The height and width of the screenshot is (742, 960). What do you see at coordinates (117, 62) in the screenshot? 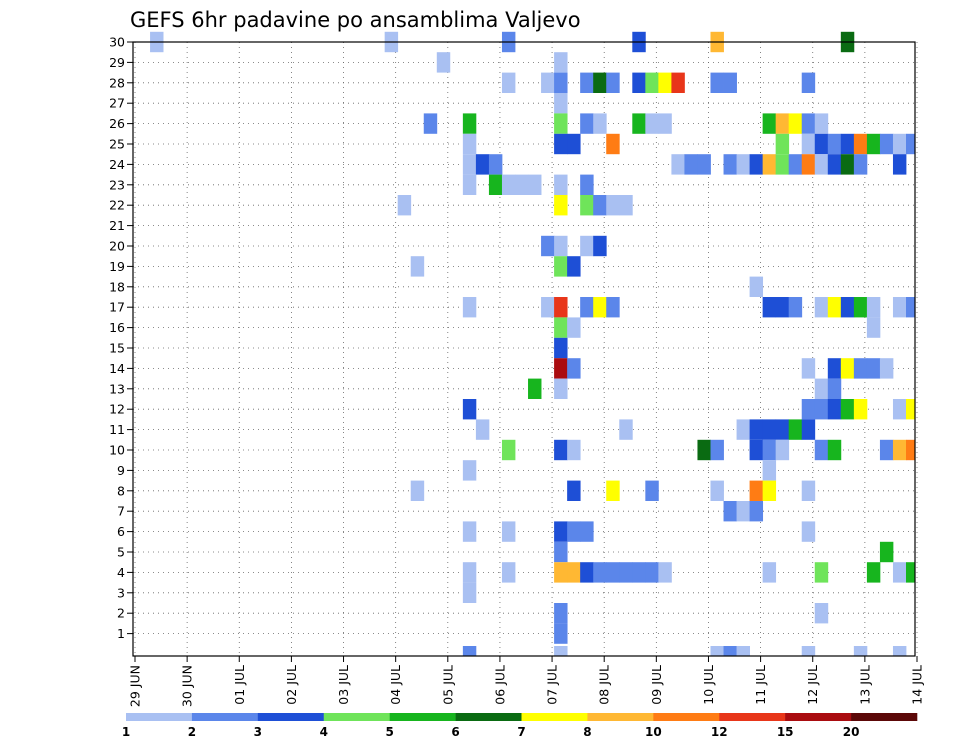
I see `y-tick-label: 29` at bounding box center [117, 62].